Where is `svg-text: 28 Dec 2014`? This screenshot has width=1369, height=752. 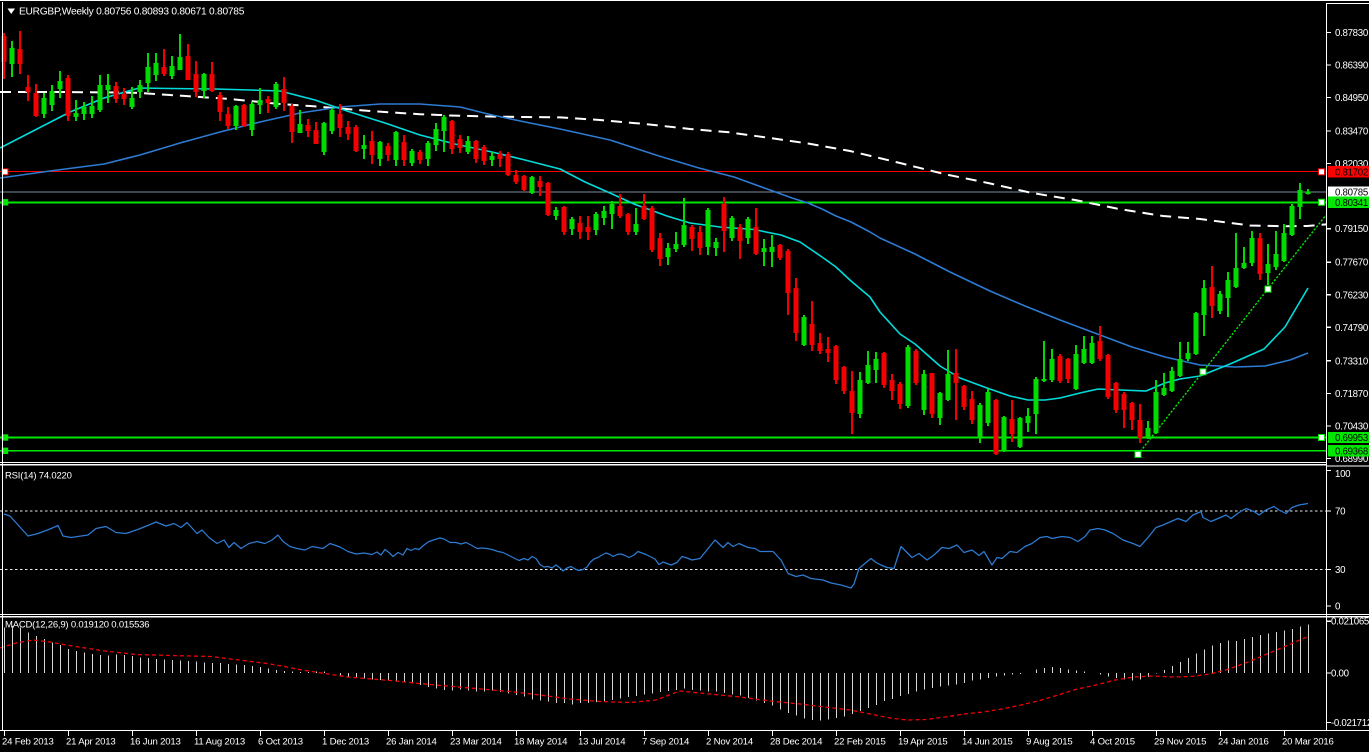
svg-text: 28 Dec 2014 is located at coordinates (796, 742).